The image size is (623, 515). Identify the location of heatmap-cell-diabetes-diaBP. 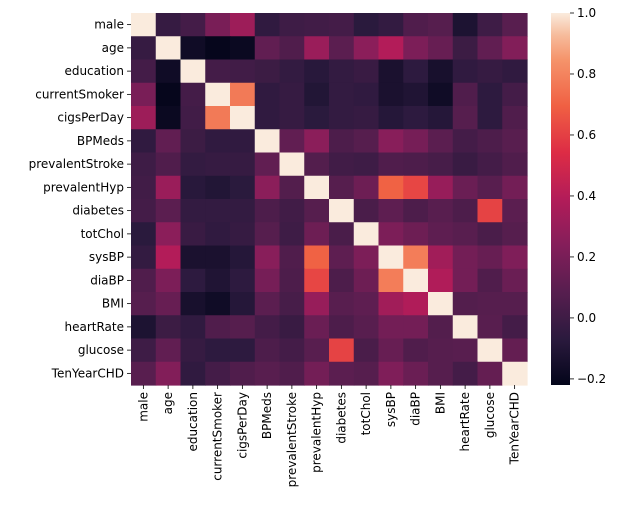
(416, 211).